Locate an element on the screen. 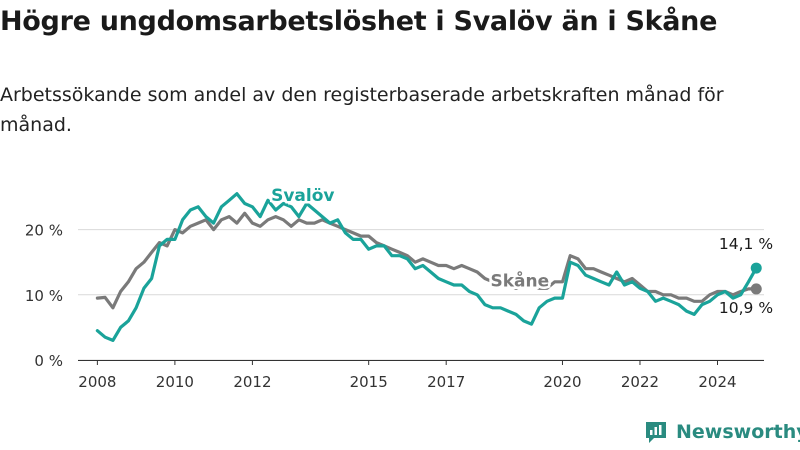 Image resolution: width=800 pixels, height=450 pixels. series-label-skane: Skåne is located at coordinates (520, 280).